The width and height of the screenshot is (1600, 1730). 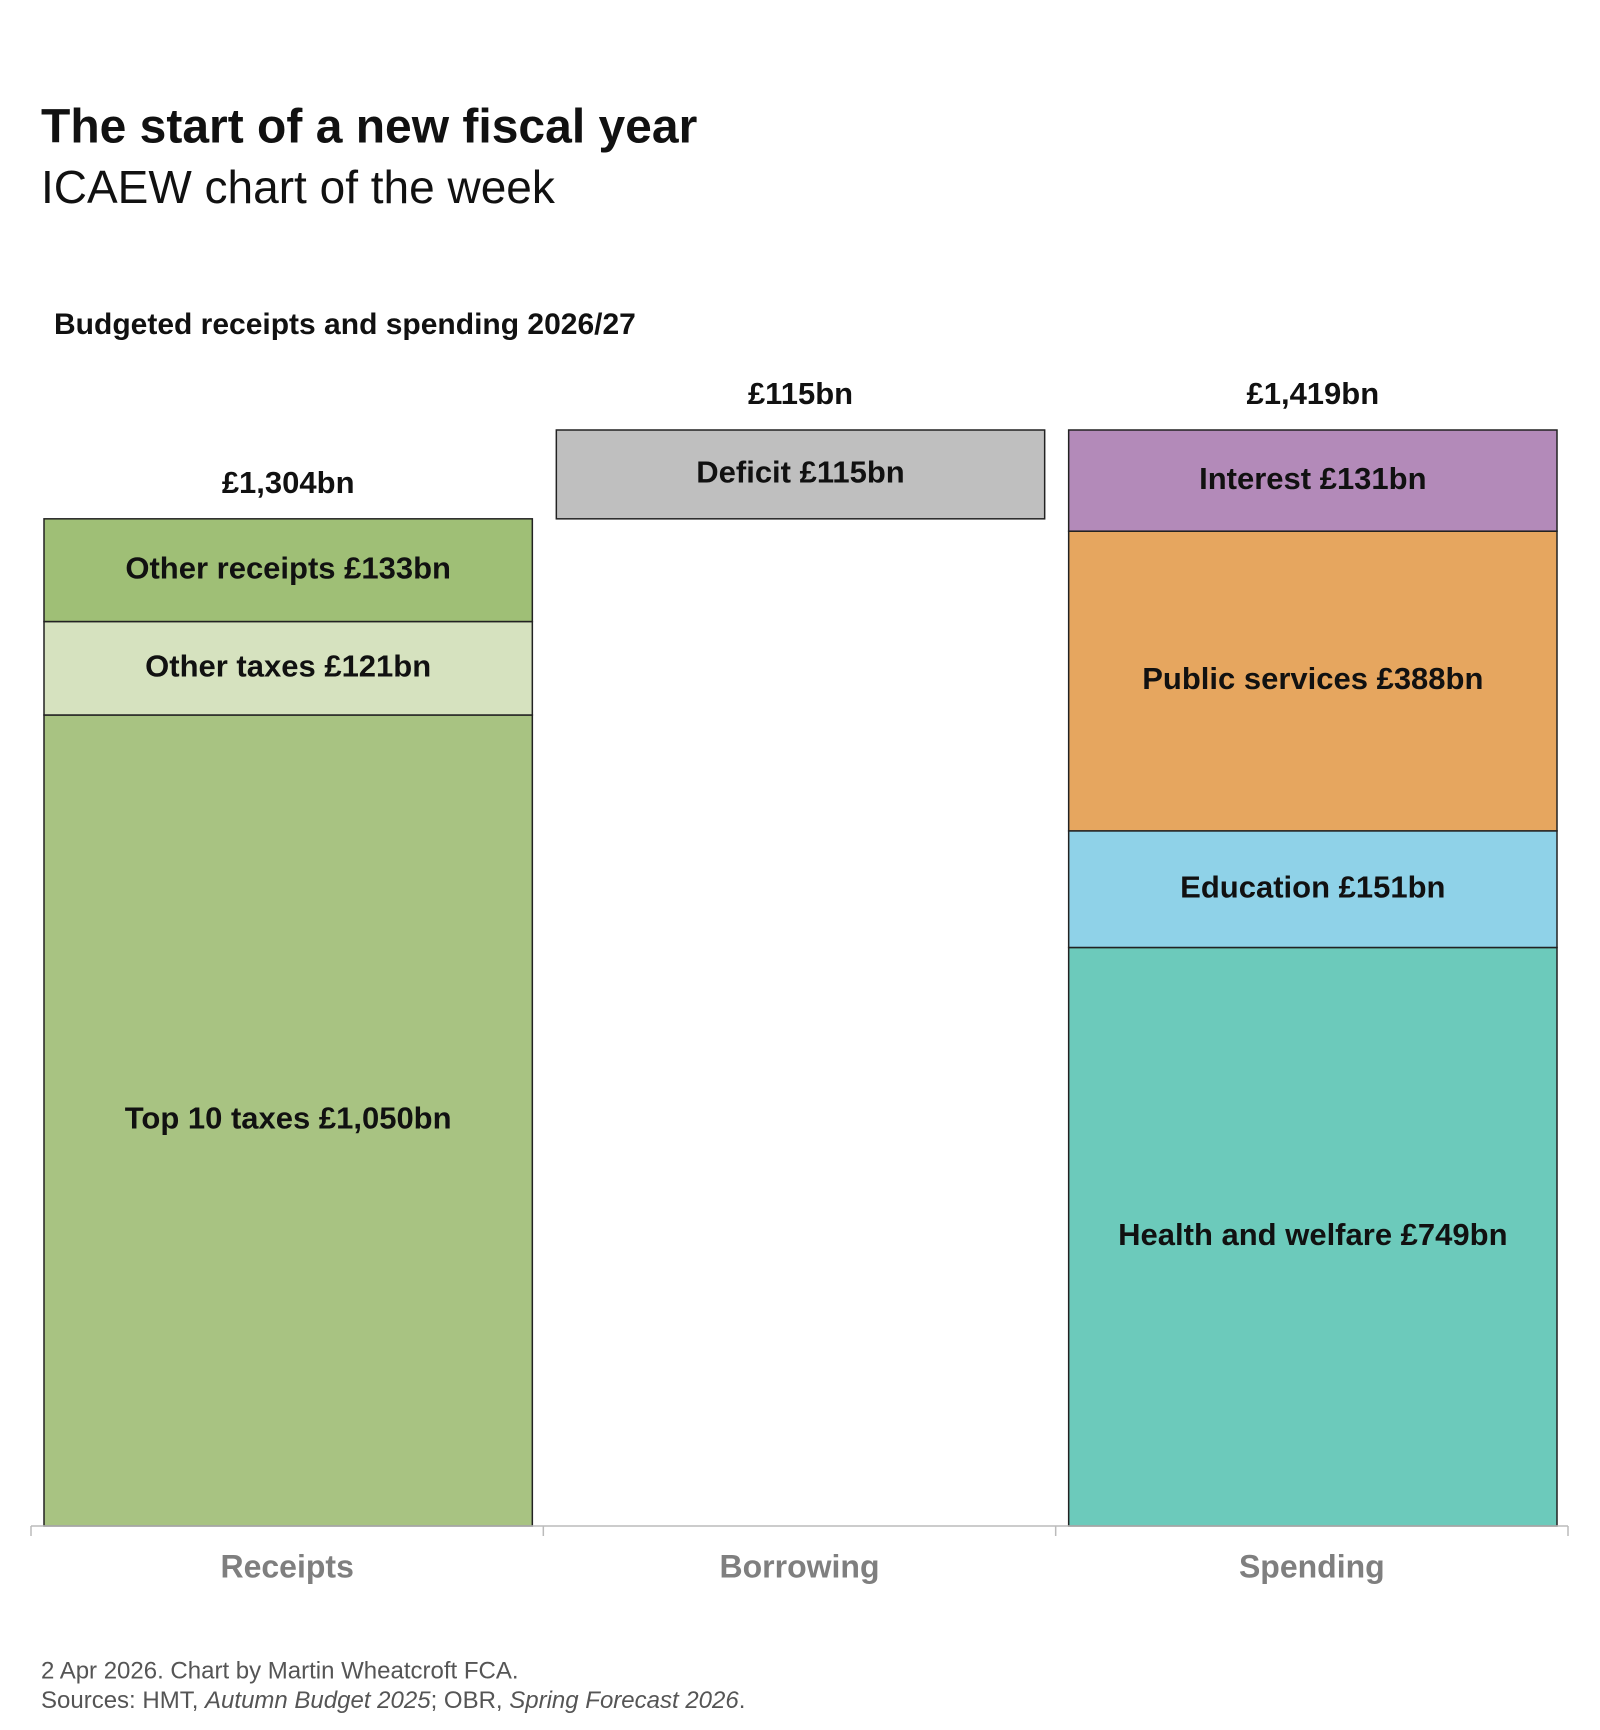 What do you see at coordinates (369, 127) in the screenshot?
I see `page-title: The start of a new fiscal year` at bounding box center [369, 127].